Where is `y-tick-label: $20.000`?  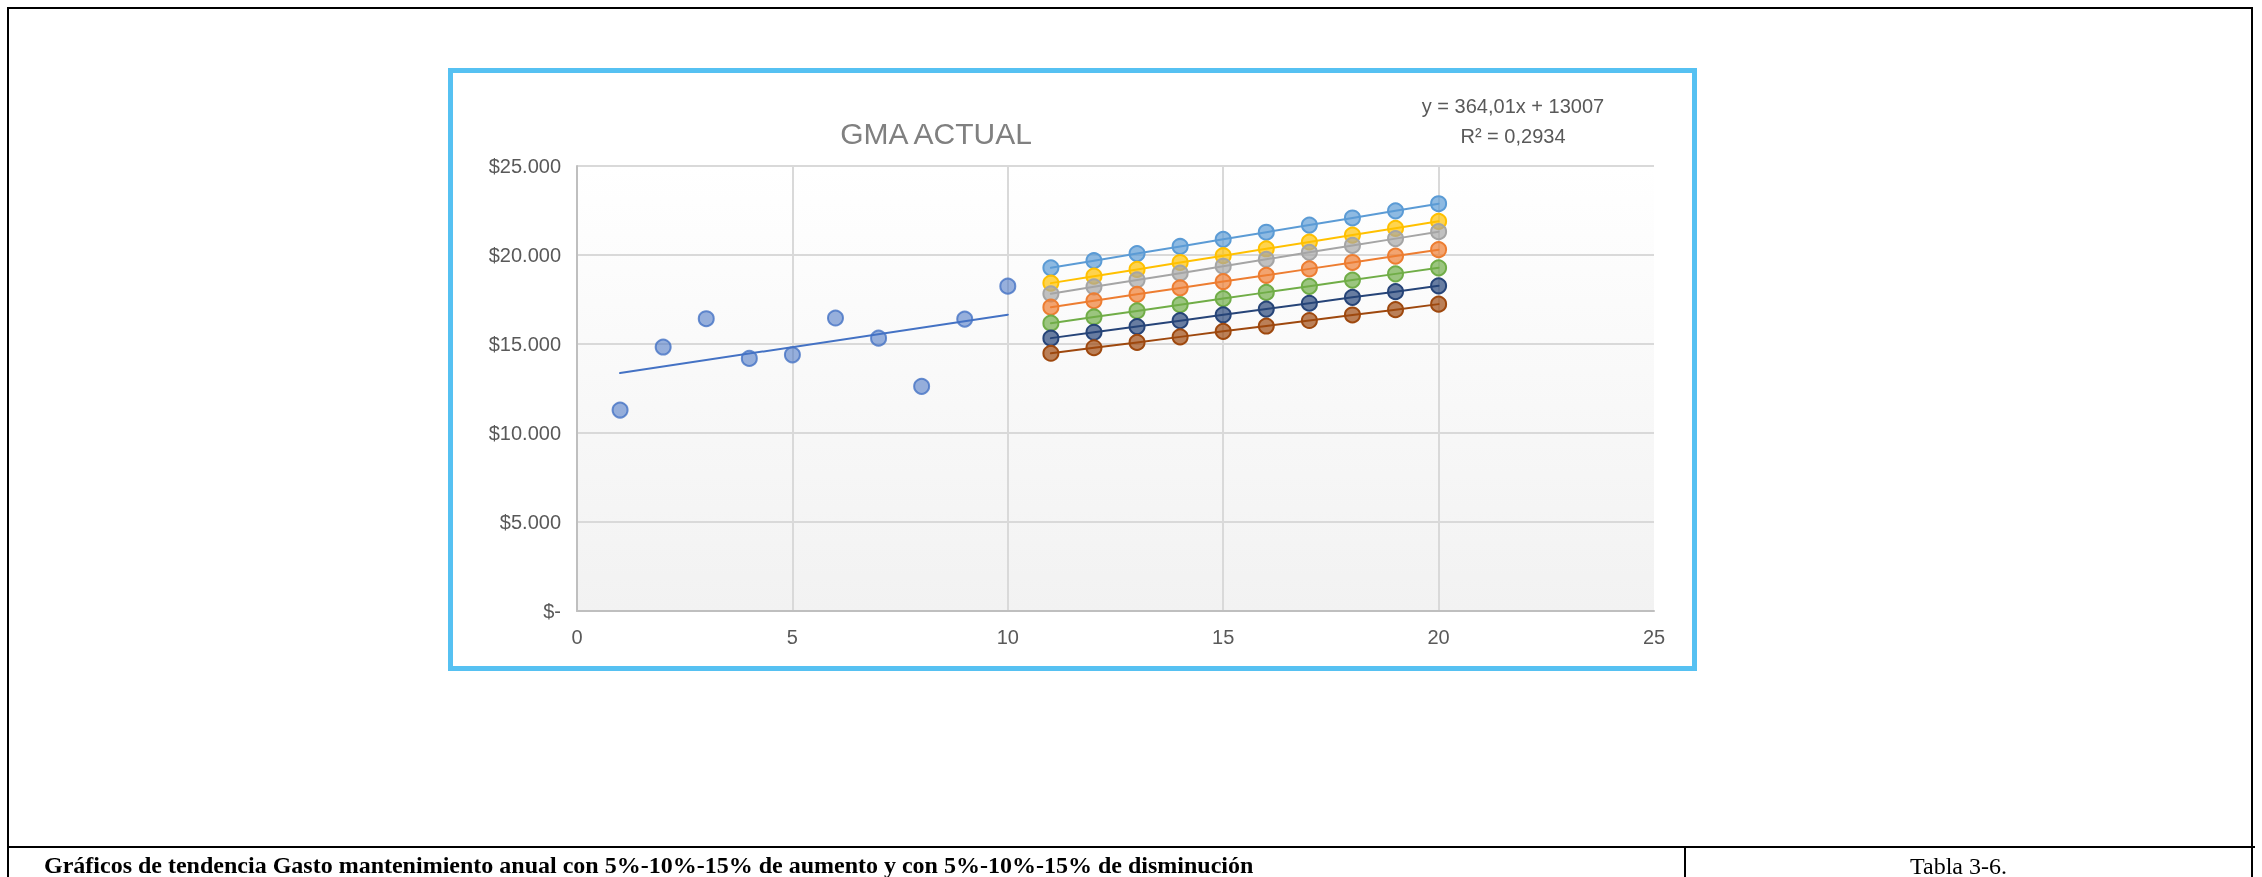 y-tick-label: $20.000 is located at coordinates (524, 255).